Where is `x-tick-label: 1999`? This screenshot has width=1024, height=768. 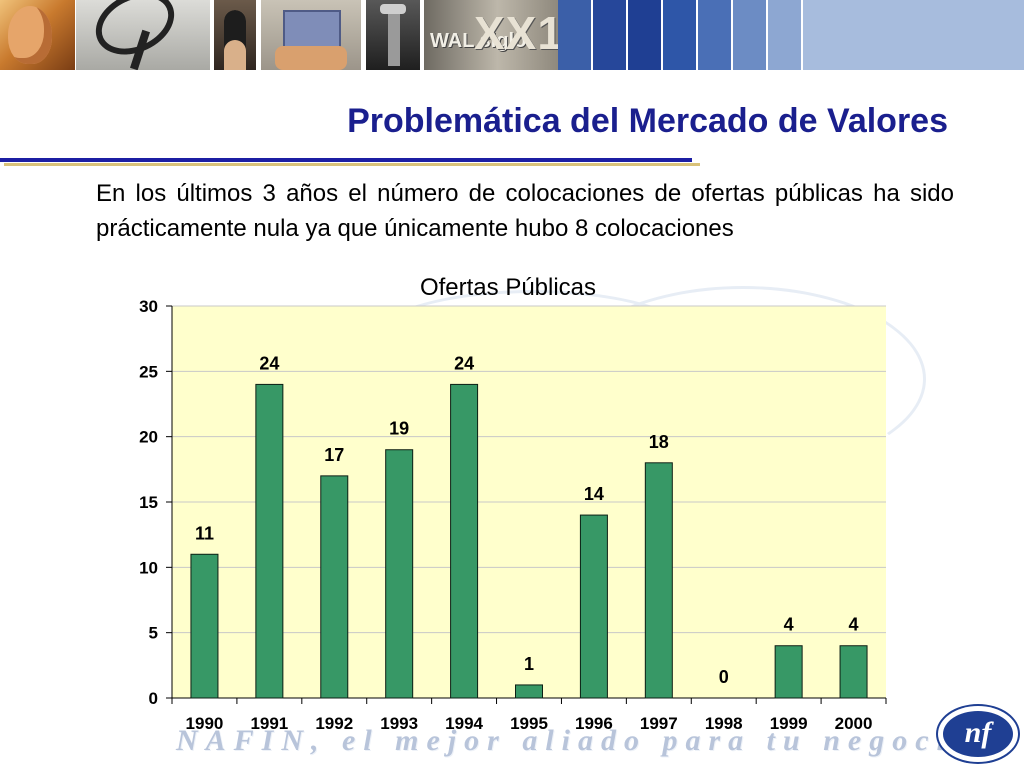
x-tick-label: 1999 is located at coordinates (789, 723).